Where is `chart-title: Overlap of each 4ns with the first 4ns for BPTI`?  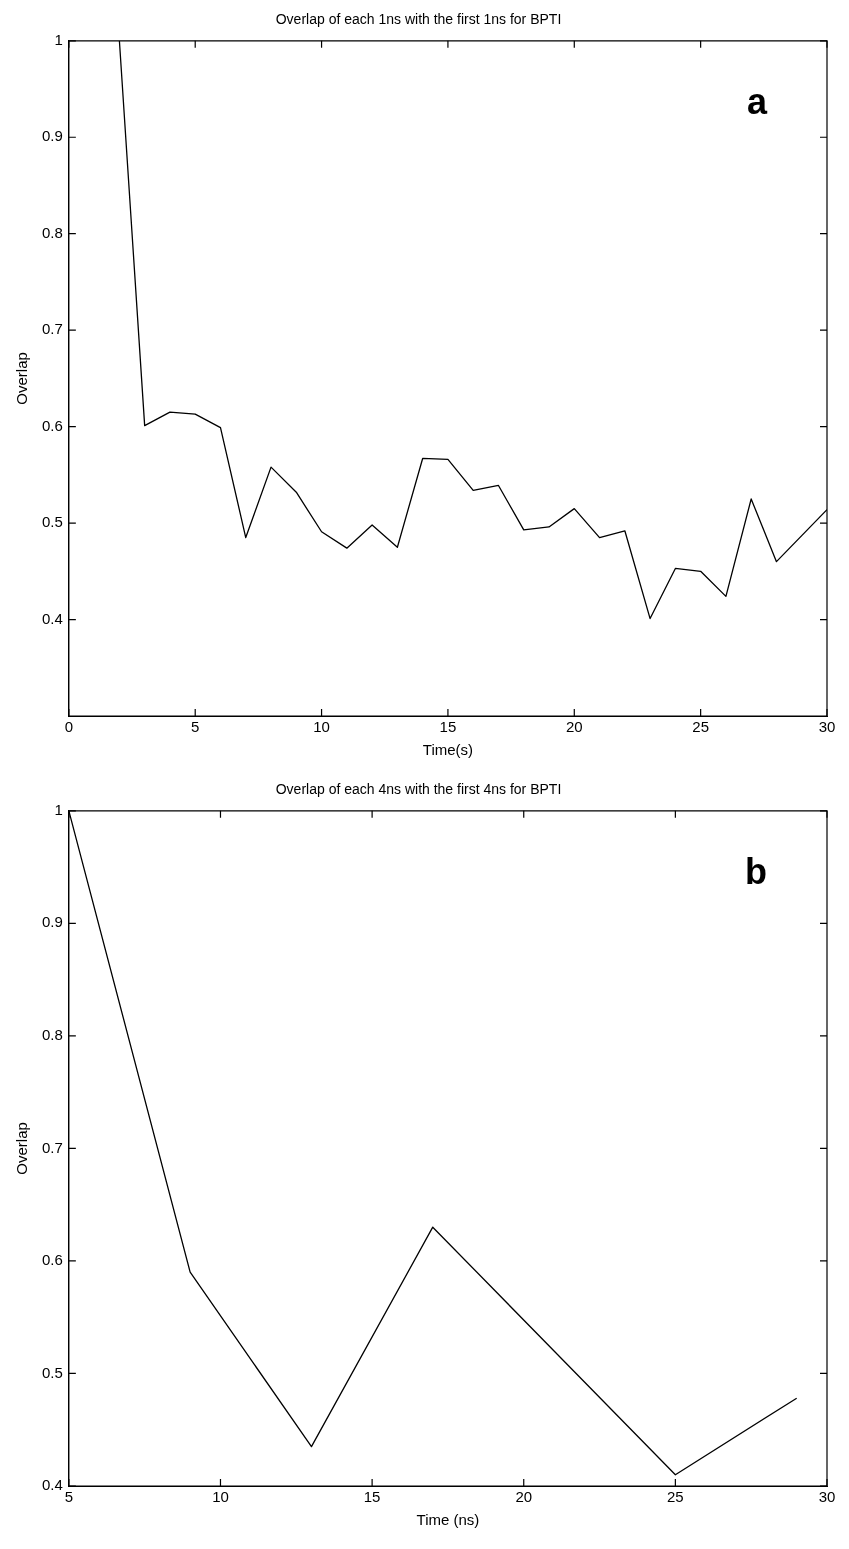
chart-title: Overlap of each 4ns with the first 4ns for BPTI is located at coordinates (418, 789).